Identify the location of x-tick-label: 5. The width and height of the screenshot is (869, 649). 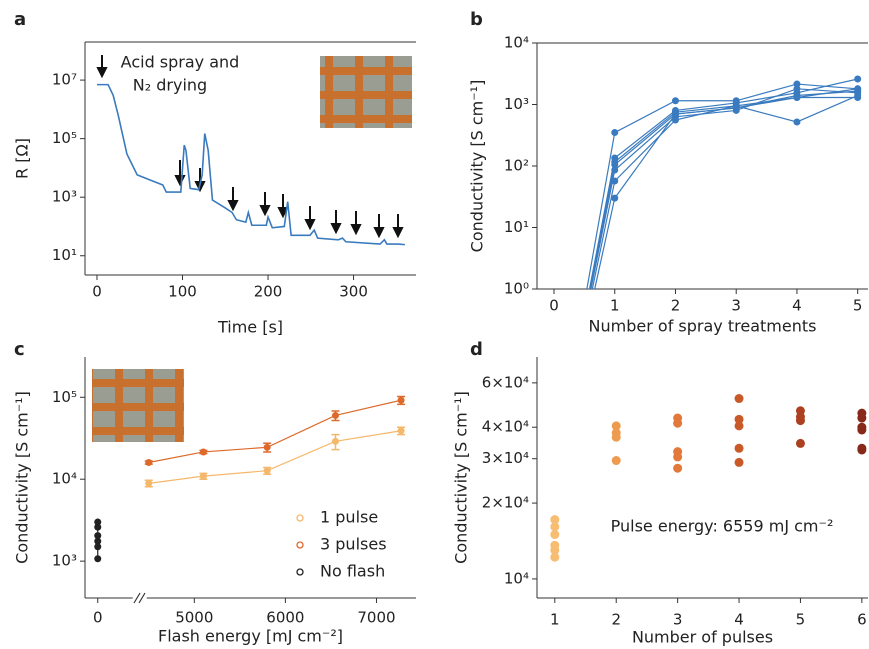
(801, 620).